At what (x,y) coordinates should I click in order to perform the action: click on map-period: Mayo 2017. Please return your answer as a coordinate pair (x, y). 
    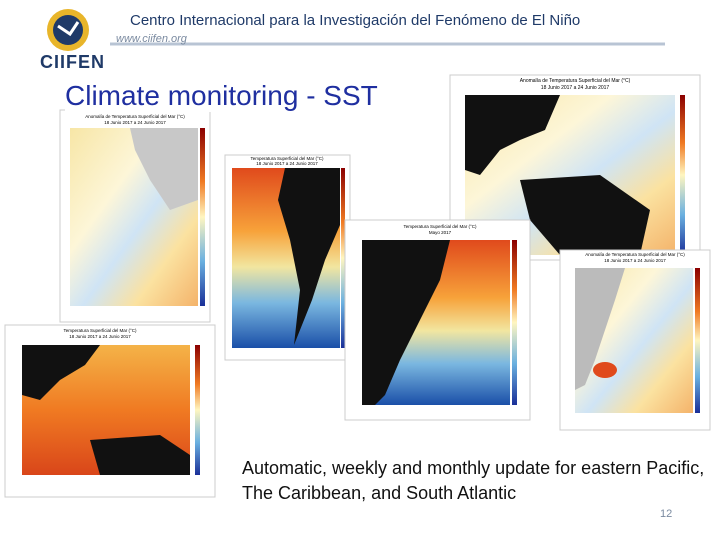
    Looking at the image, I should click on (440, 232).